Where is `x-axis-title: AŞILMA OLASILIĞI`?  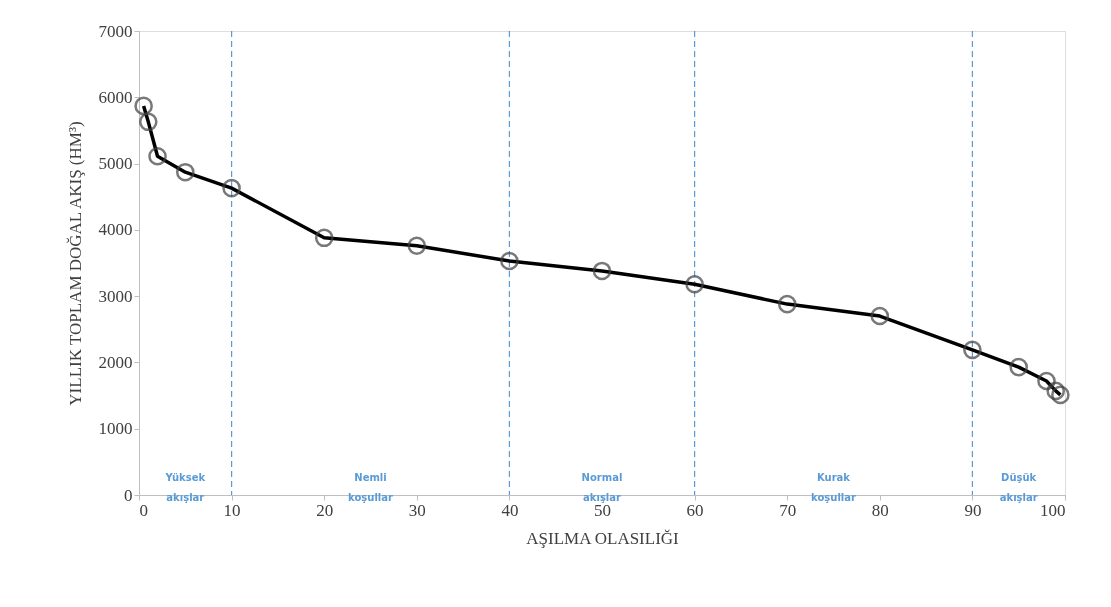
x-axis-title: AŞILMA OLASILIĞI is located at coordinates (603, 538).